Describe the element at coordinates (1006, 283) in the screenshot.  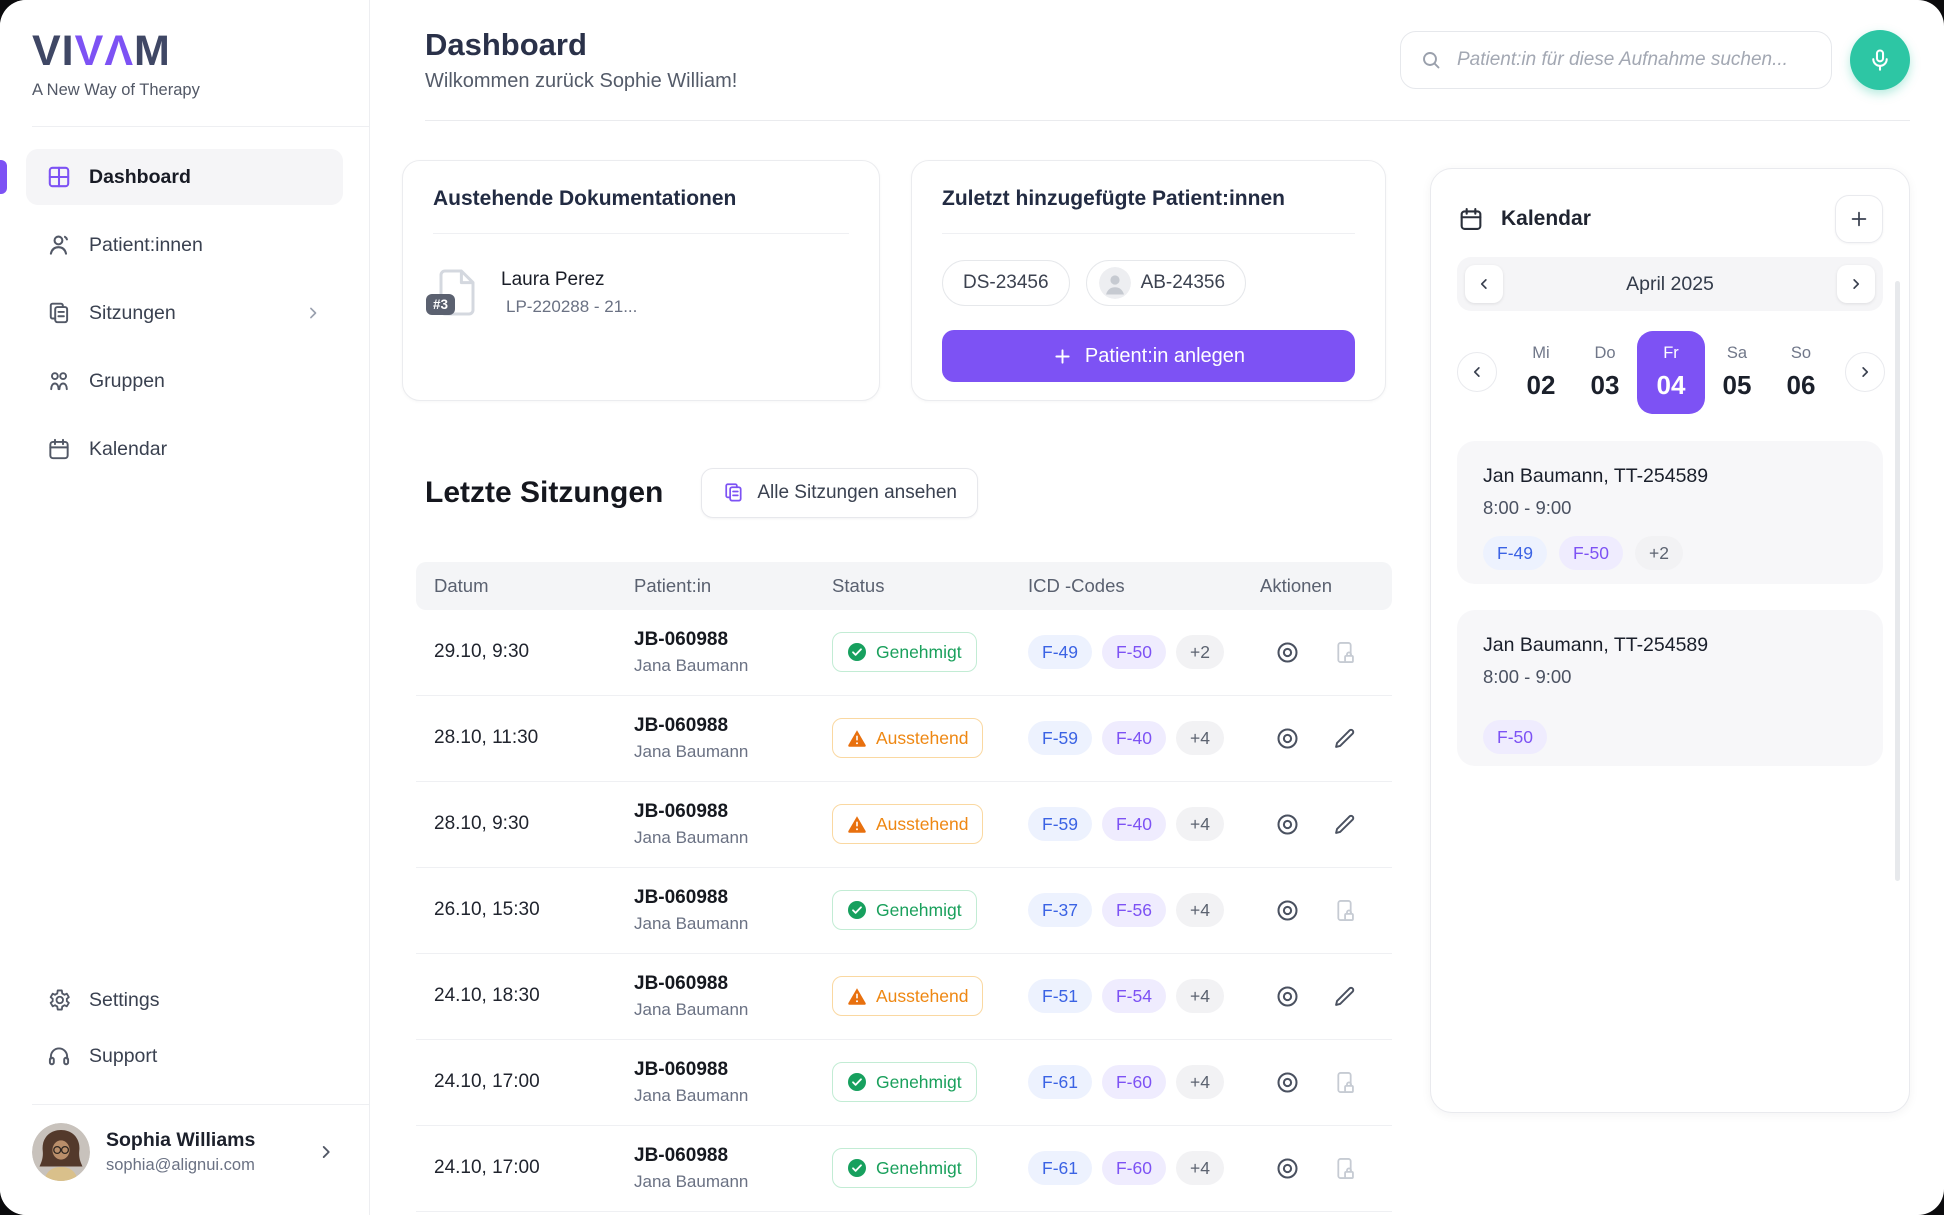
I see `patient-chip: DS-23456` at that location.